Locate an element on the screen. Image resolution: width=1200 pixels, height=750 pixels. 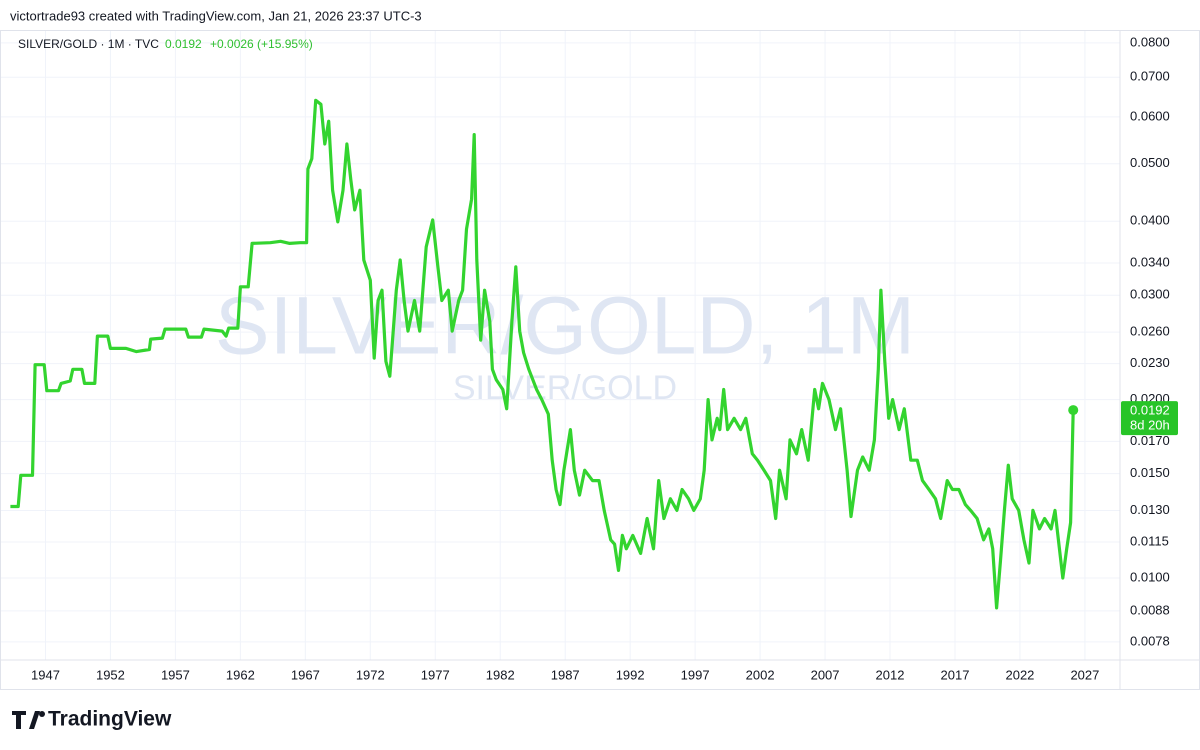
change: +0.0026 (+15.95%) is located at coordinates (261, 44).